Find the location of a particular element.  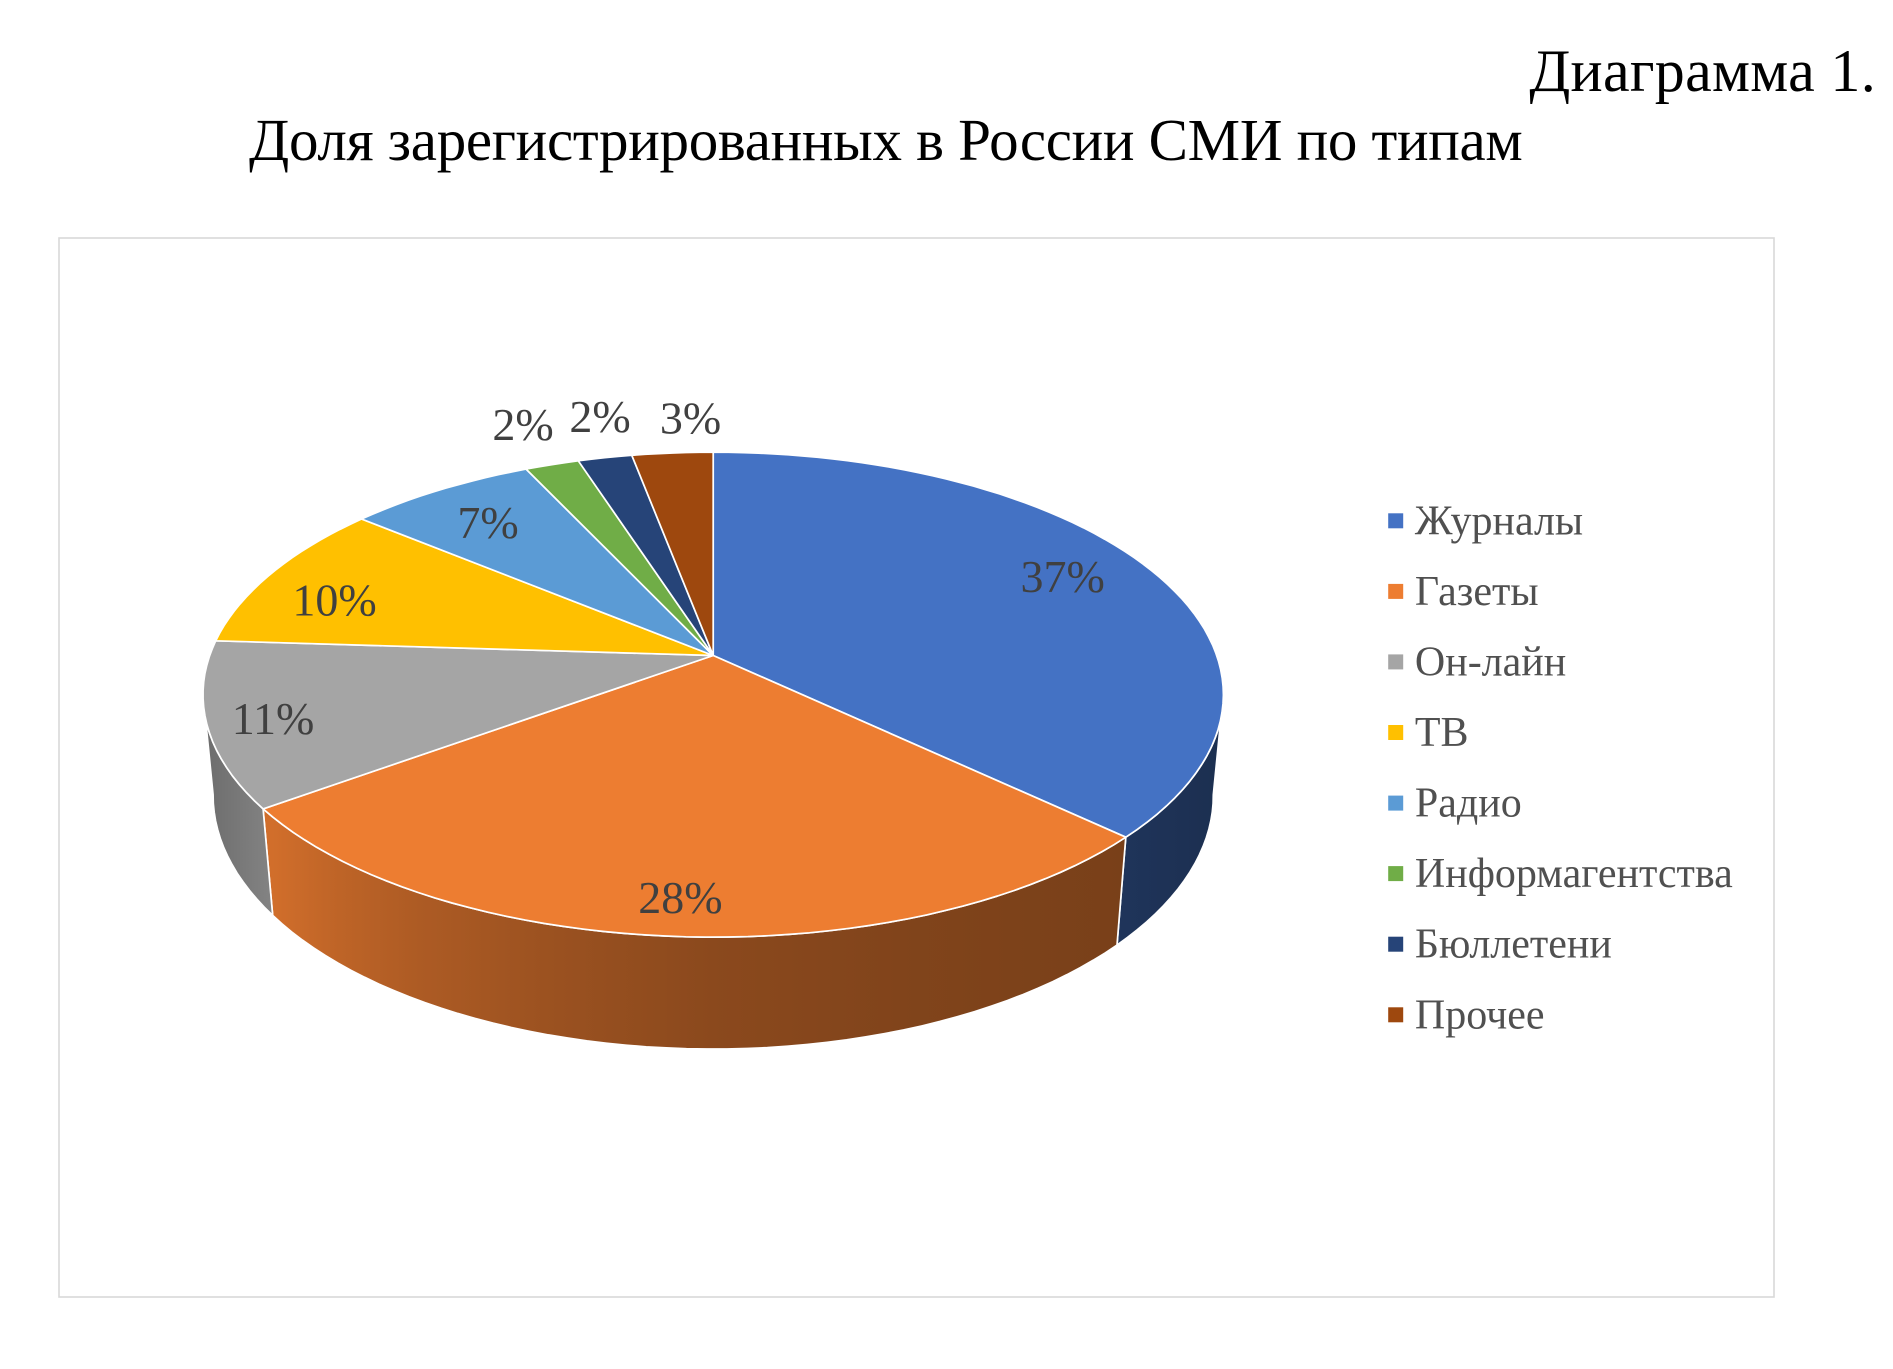

svg-text: Газеты is located at coordinates (1477, 592).